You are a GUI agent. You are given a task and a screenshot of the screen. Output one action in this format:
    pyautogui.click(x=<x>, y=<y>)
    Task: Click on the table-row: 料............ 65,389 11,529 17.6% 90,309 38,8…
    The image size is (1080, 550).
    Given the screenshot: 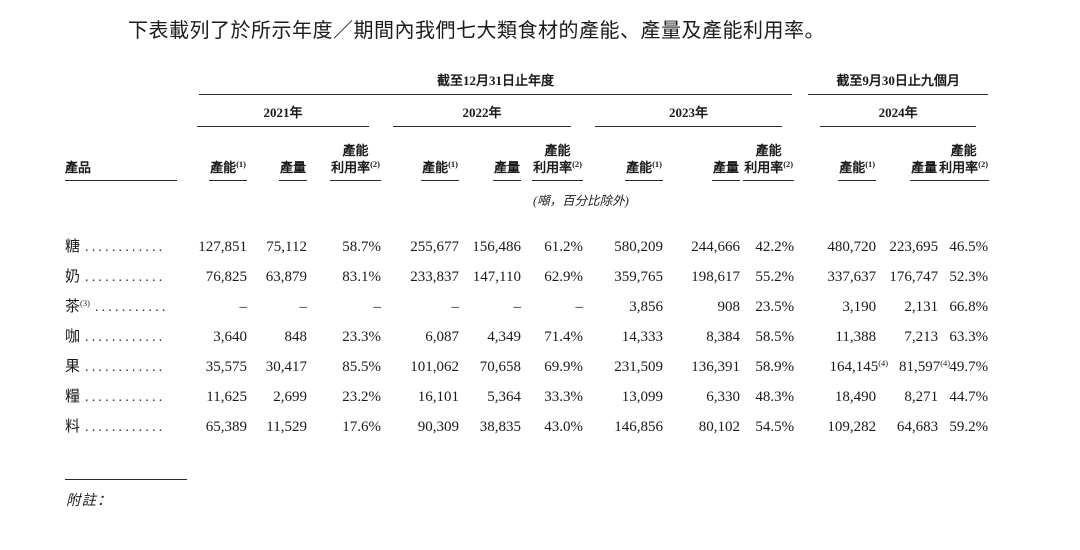 What is the action you would take?
    pyautogui.click(x=526, y=428)
    